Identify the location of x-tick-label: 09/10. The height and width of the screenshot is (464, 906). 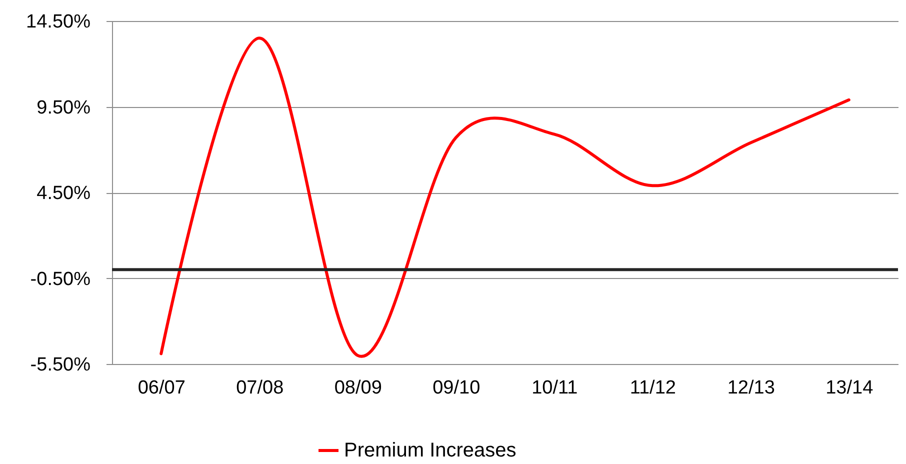
(456, 388).